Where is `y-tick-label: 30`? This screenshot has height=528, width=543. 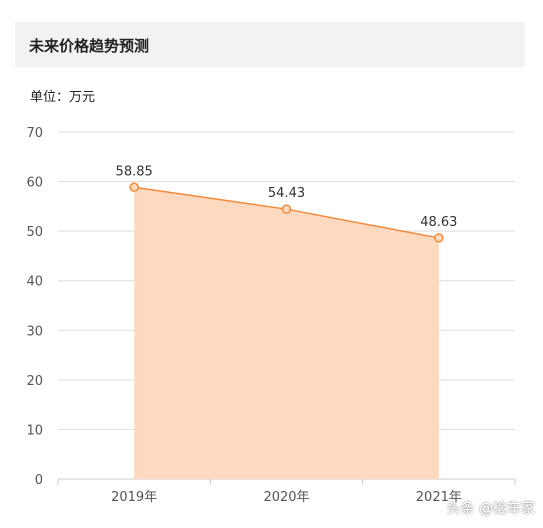
y-tick-label: 30 is located at coordinates (34, 331).